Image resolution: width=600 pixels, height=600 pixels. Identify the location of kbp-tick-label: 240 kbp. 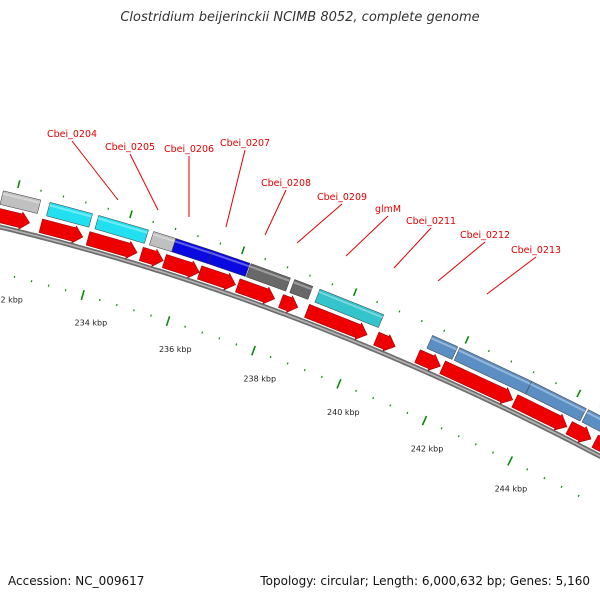
(343, 412).